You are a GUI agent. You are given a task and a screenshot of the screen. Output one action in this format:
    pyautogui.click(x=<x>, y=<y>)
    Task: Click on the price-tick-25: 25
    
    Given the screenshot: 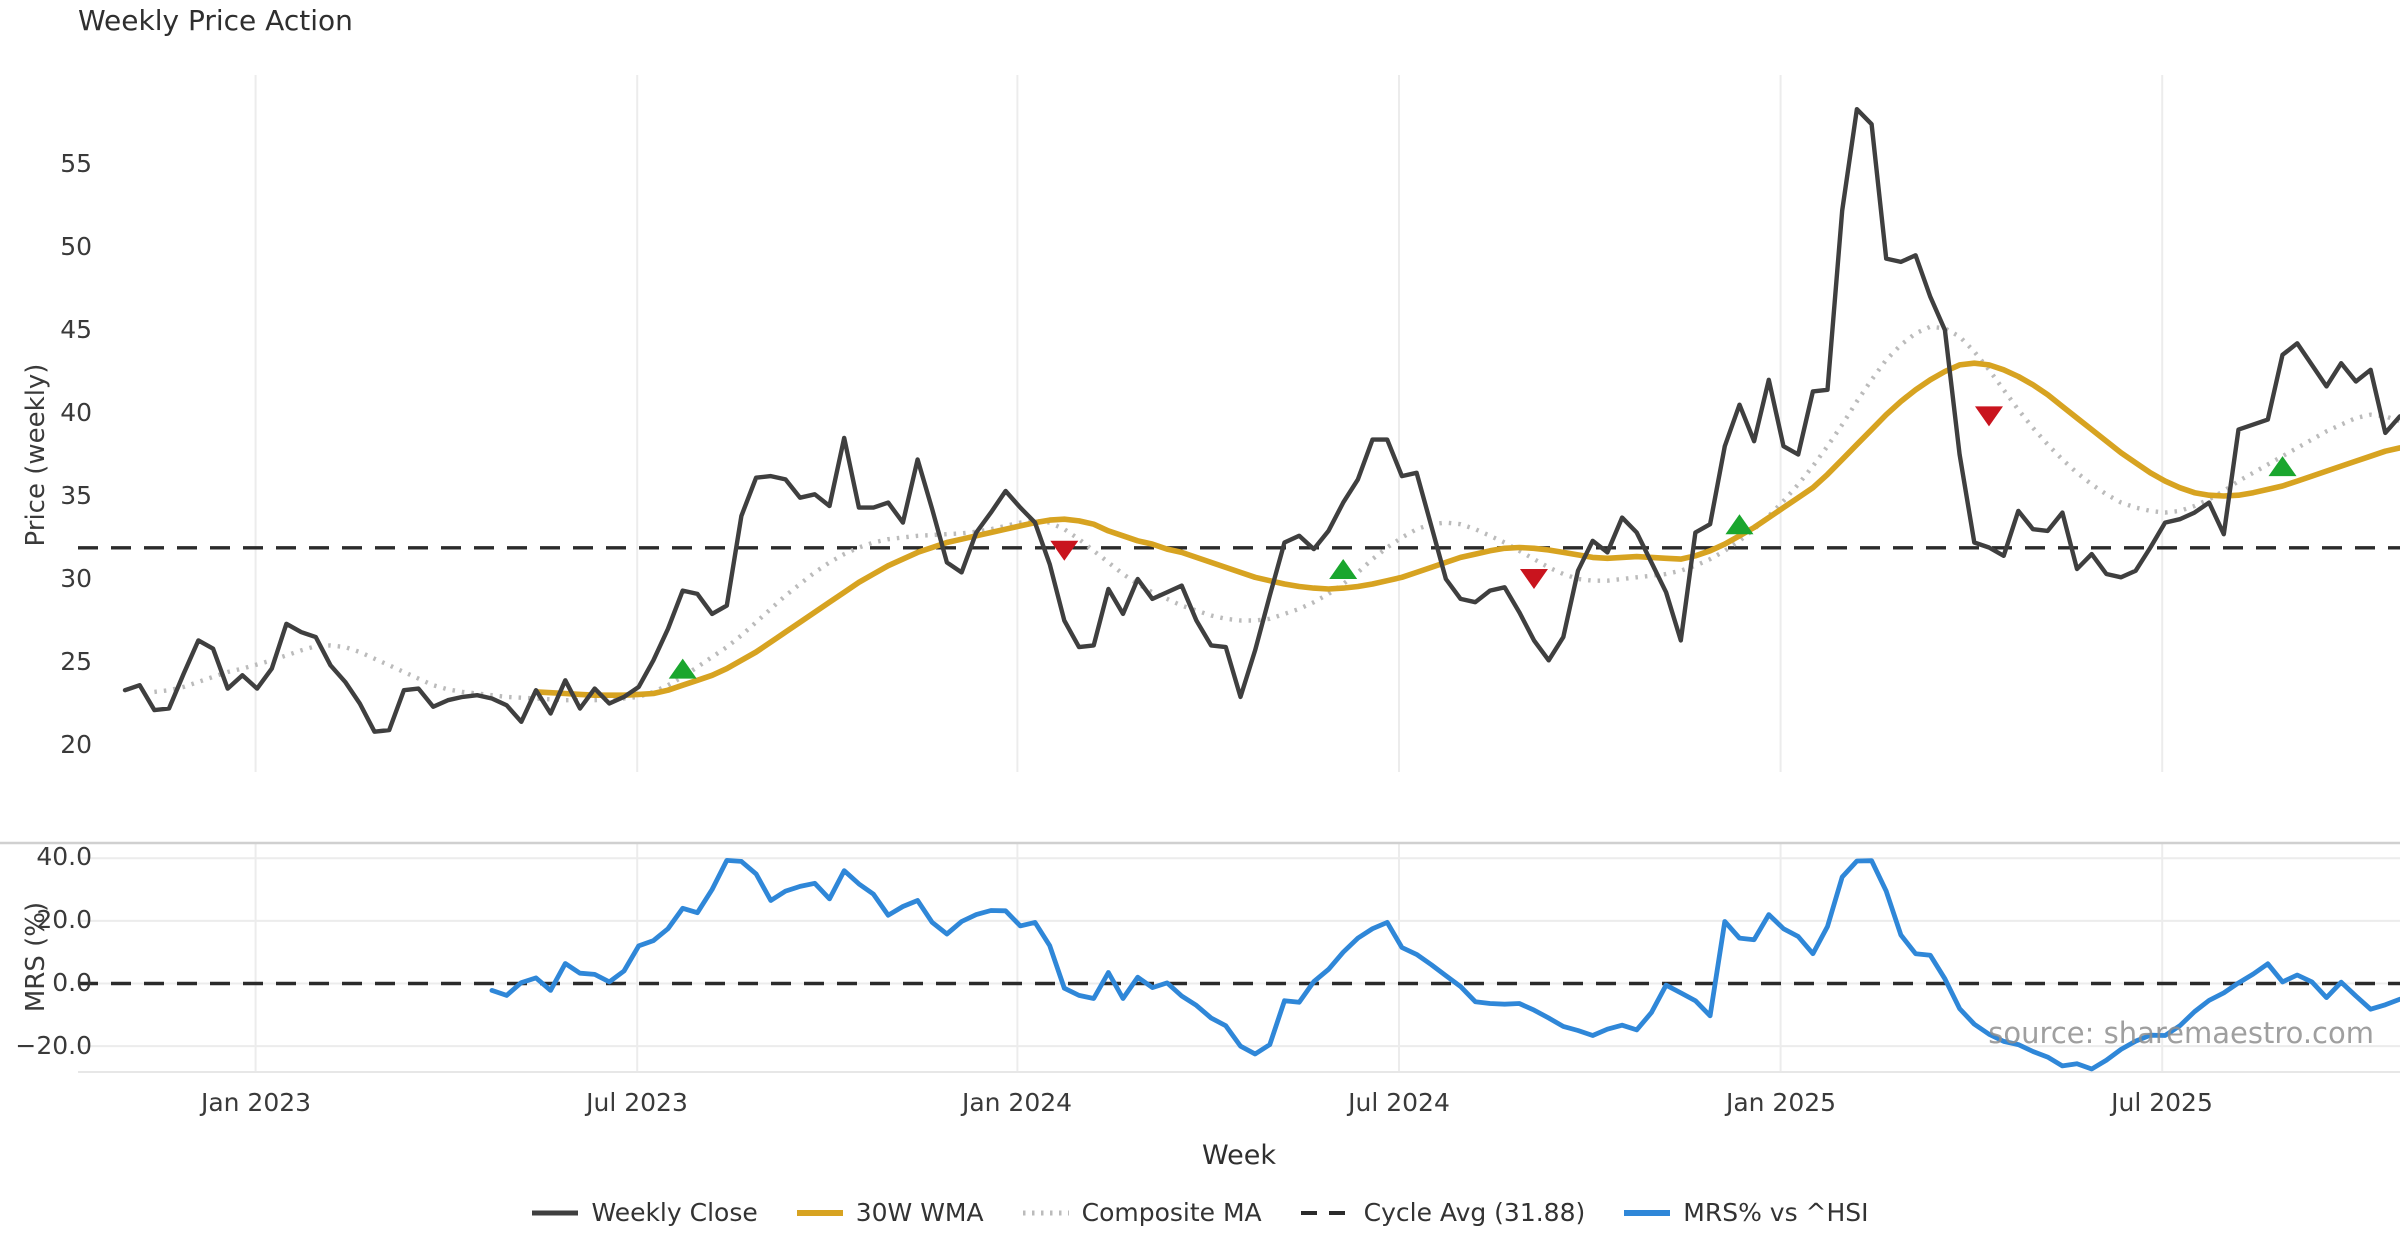 What is the action you would take?
    pyautogui.click(x=76, y=661)
    